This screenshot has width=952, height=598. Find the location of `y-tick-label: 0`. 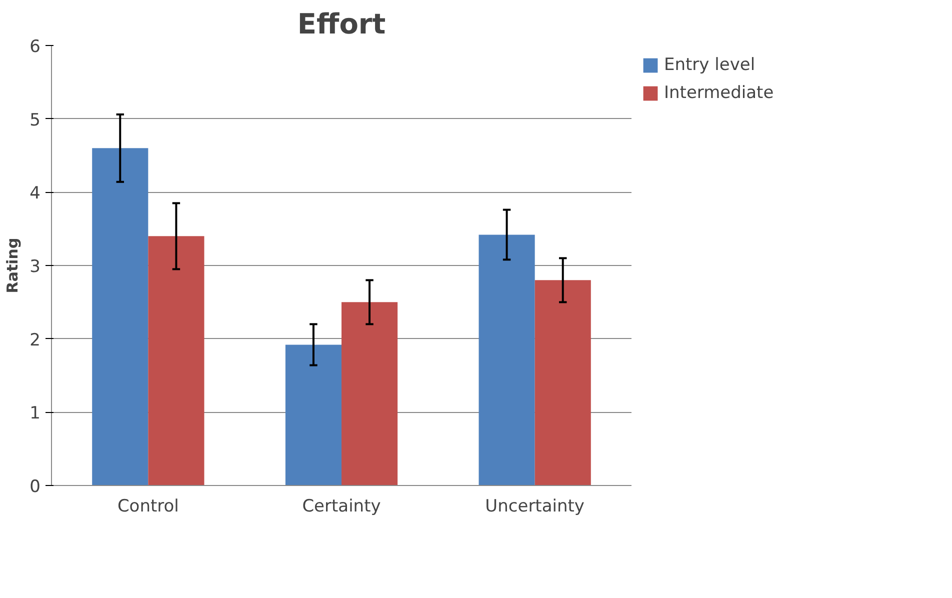

y-tick-label: 0 is located at coordinates (35, 487).